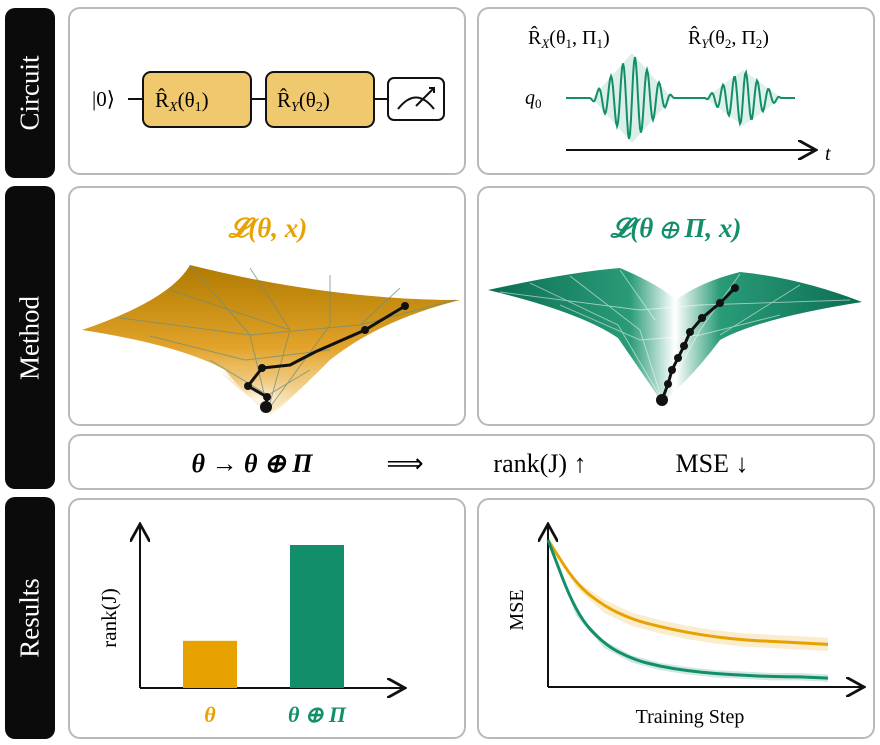 This screenshot has width=880, height=745. Describe the element at coordinates (317, 714) in the screenshot. I see `bar-category-label-1: θ ⊕ Π` at that location.